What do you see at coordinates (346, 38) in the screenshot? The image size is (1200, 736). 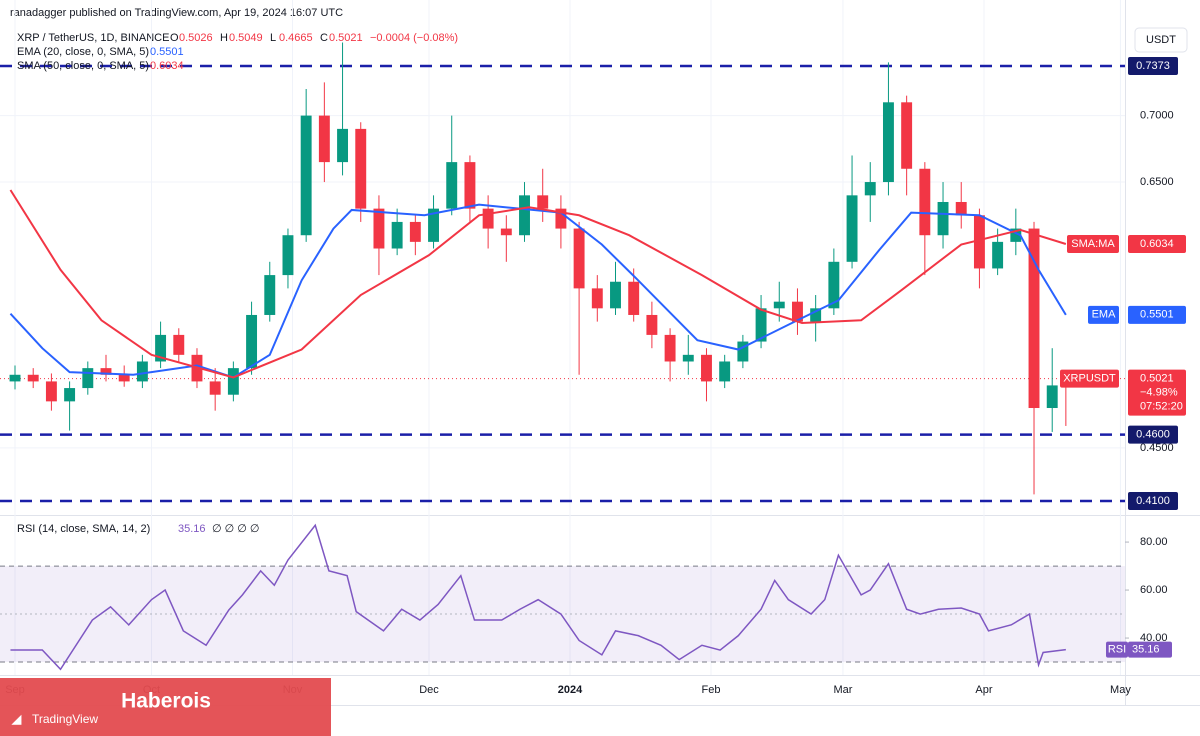 I see `ohlc-value: 0.5021` at bounding box center [346, 38].